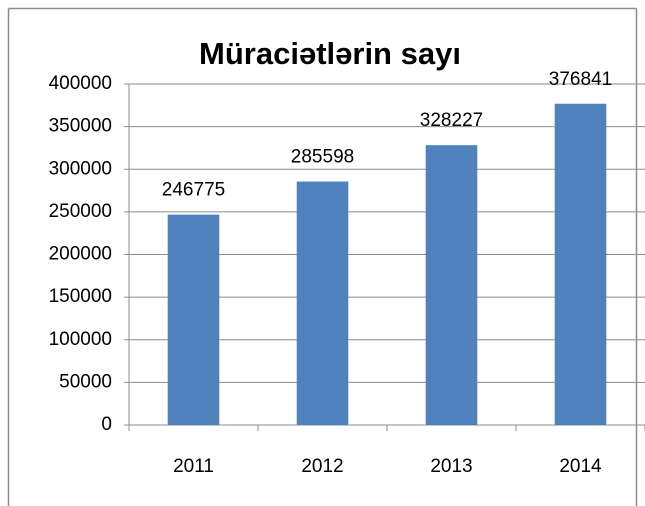 The width and height of the screenshot is (645, 506). What do you see at coordinates (80, 254) in the screenshot?
I see `y-tick-label: 200000` at bounding box center [80, 254].